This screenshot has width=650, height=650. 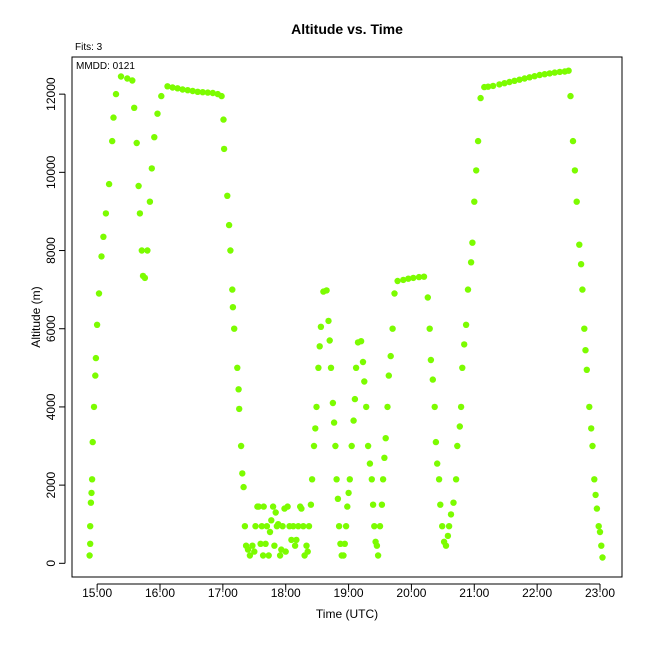 What do you see at coordinates (97, 593) in the screenshot?
I see `x-tick-label: 15:00` at bounding box center [97, 593].